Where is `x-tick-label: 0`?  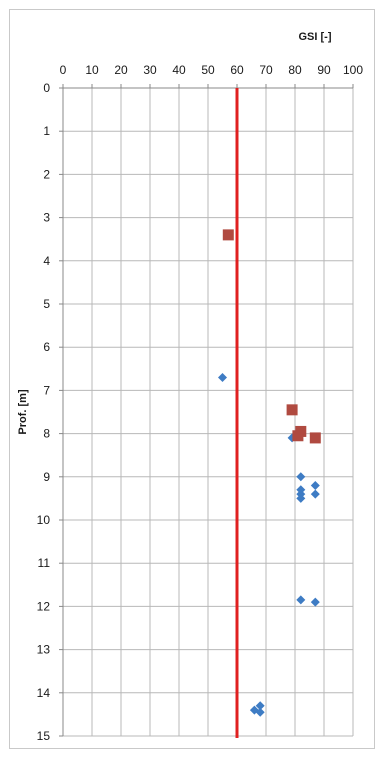 x-tick-label: 0 is located at coordinates (63, 70).